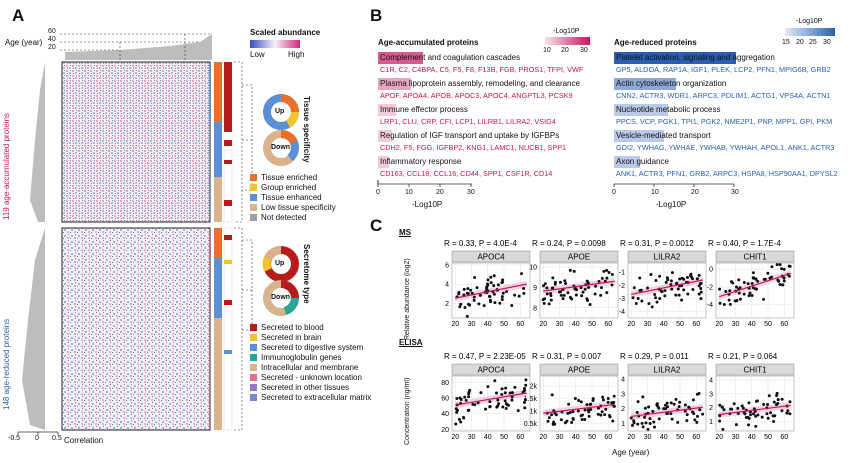 The image size is (850, 463). What do you see at coordinates (579, 257) in the screenshot?
I see `facet-title: APOE` at bounding box center [579, 257].